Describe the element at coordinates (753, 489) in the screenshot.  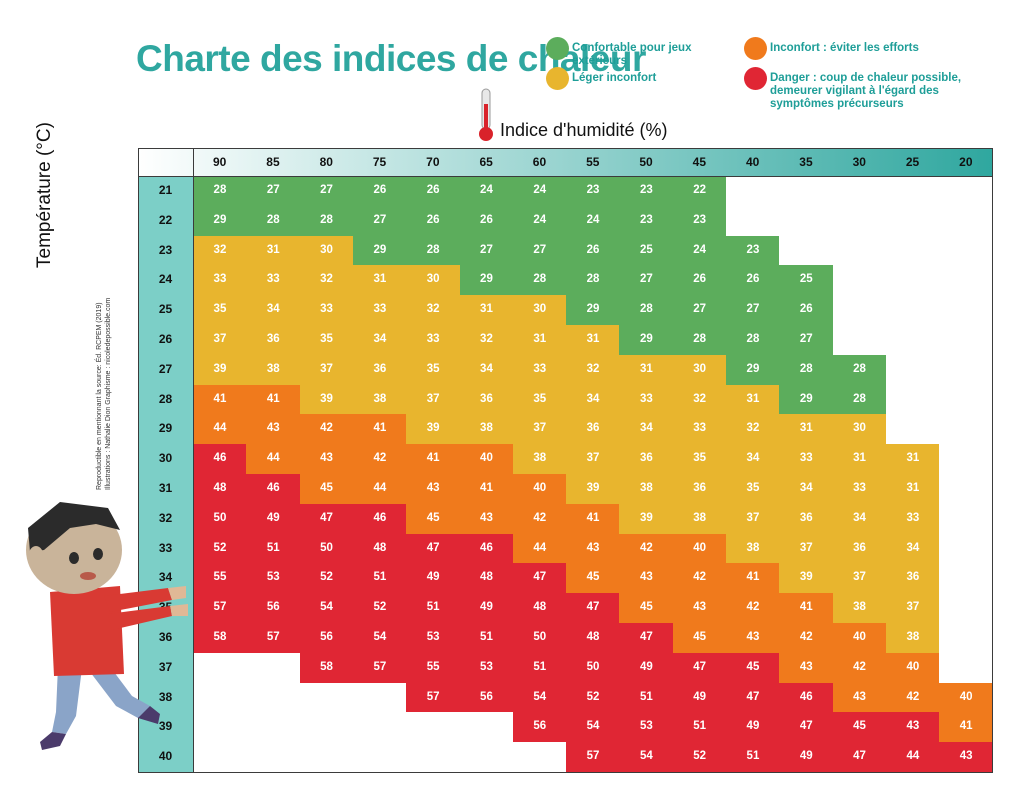
I see `heat-cell-31-40: 35` at that location.